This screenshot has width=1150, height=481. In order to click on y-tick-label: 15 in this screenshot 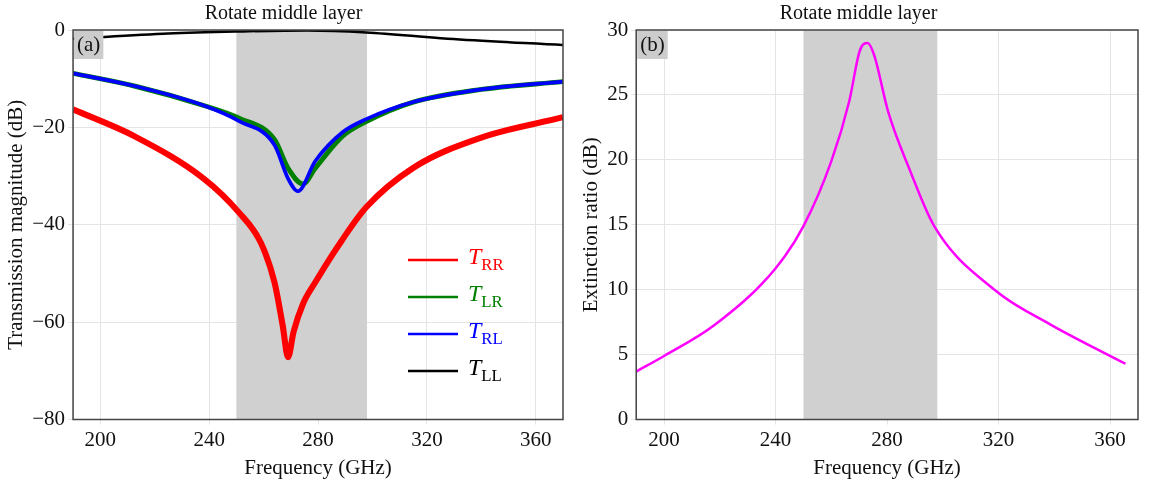, I will do `click(618, 223)`.